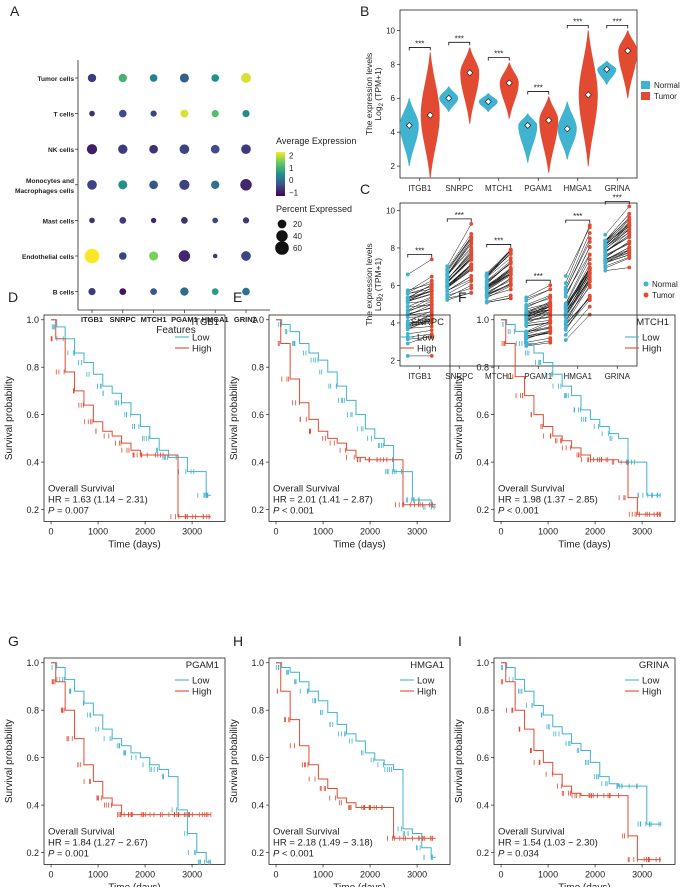  I want to click on p-value: P = 0.034, so click(518, 853).